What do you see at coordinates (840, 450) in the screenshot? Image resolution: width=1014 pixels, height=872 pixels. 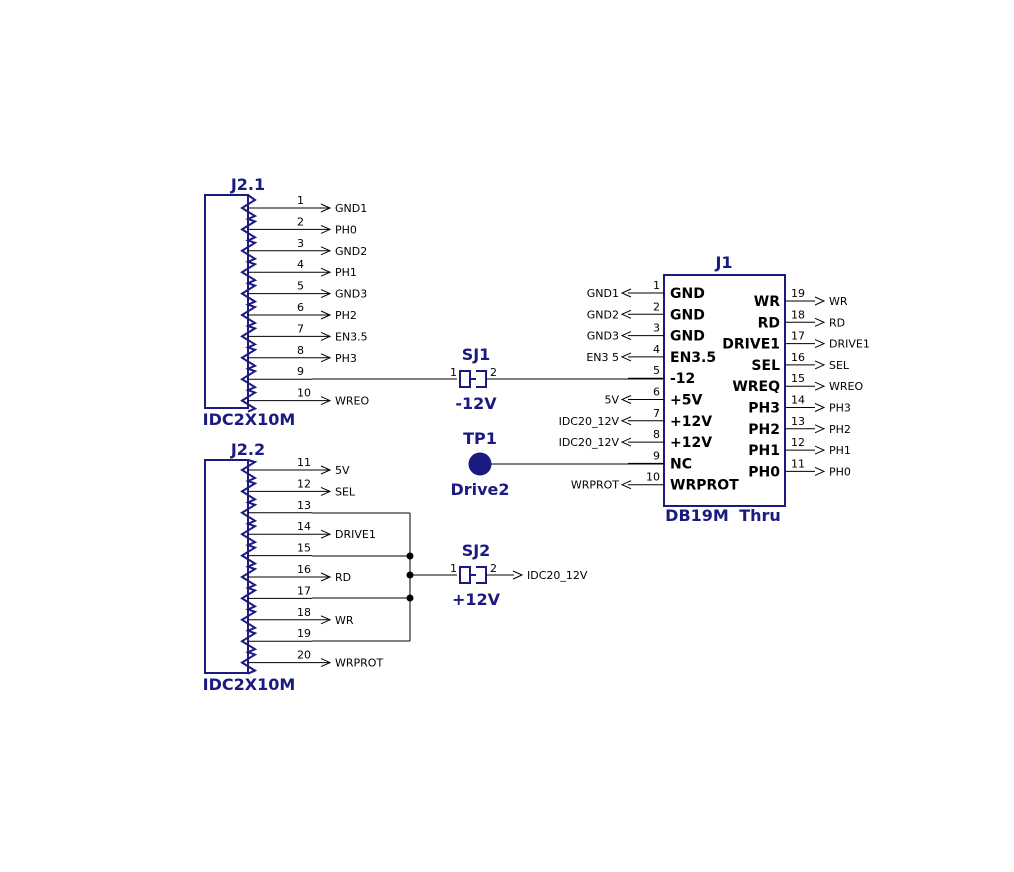 I see `net-label: PH1` at bounding box center [840, 450].